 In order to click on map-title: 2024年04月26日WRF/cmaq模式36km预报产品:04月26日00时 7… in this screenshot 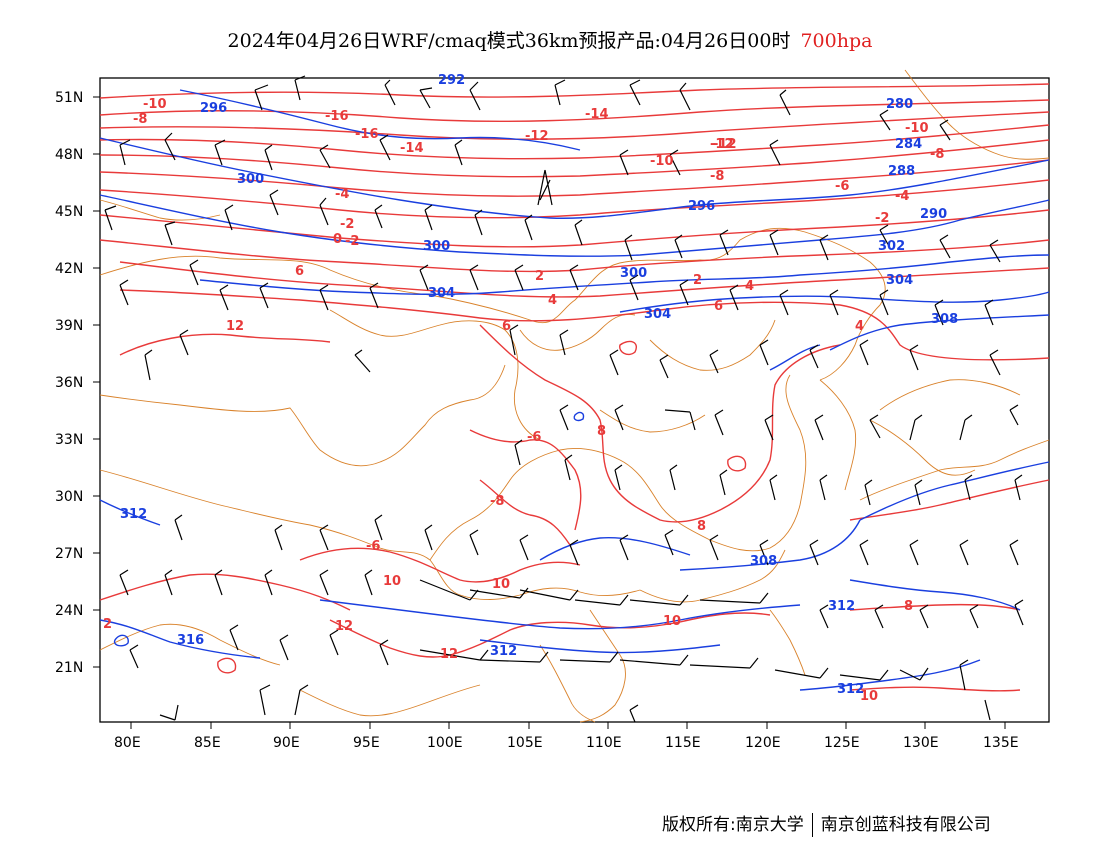, I will do `click(550, 39)`.